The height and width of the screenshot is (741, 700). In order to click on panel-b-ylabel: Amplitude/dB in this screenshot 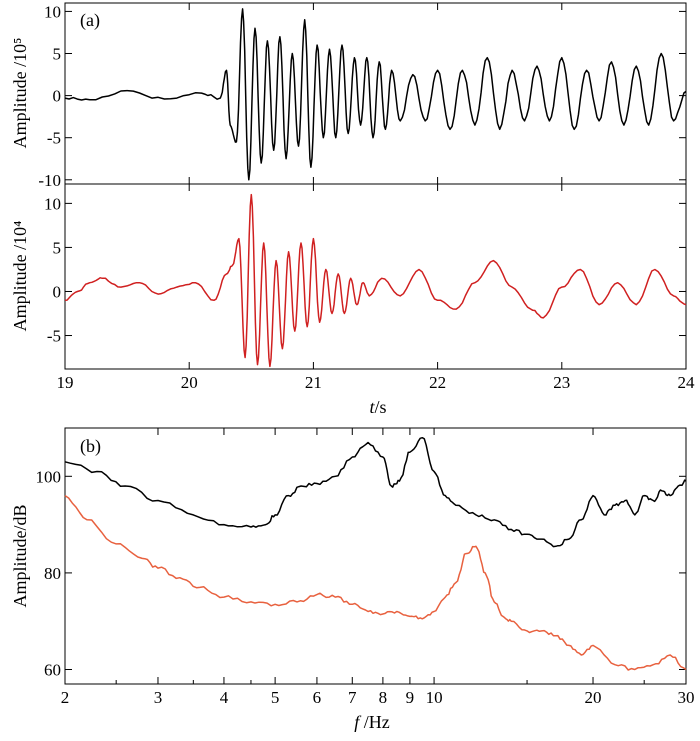, I will do `click(20, 556)`.